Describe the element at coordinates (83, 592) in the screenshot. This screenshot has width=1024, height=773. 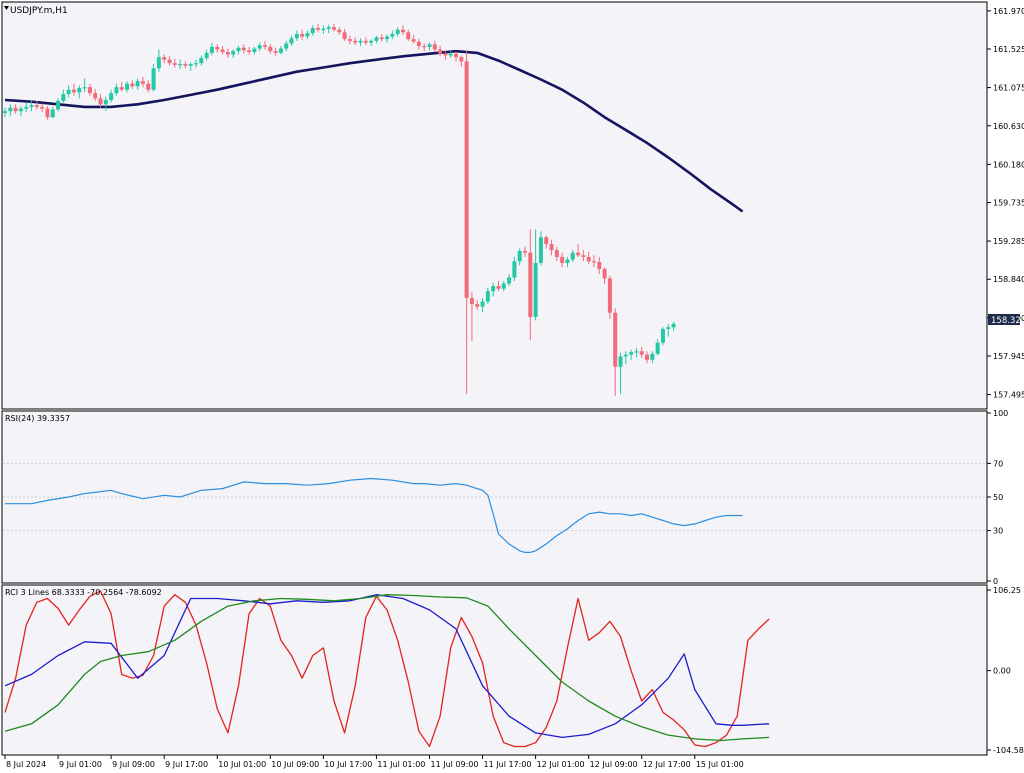
I see `rci-title: RCI 3 Lines 68.3333 -70.2564 -78.6092` at that location.